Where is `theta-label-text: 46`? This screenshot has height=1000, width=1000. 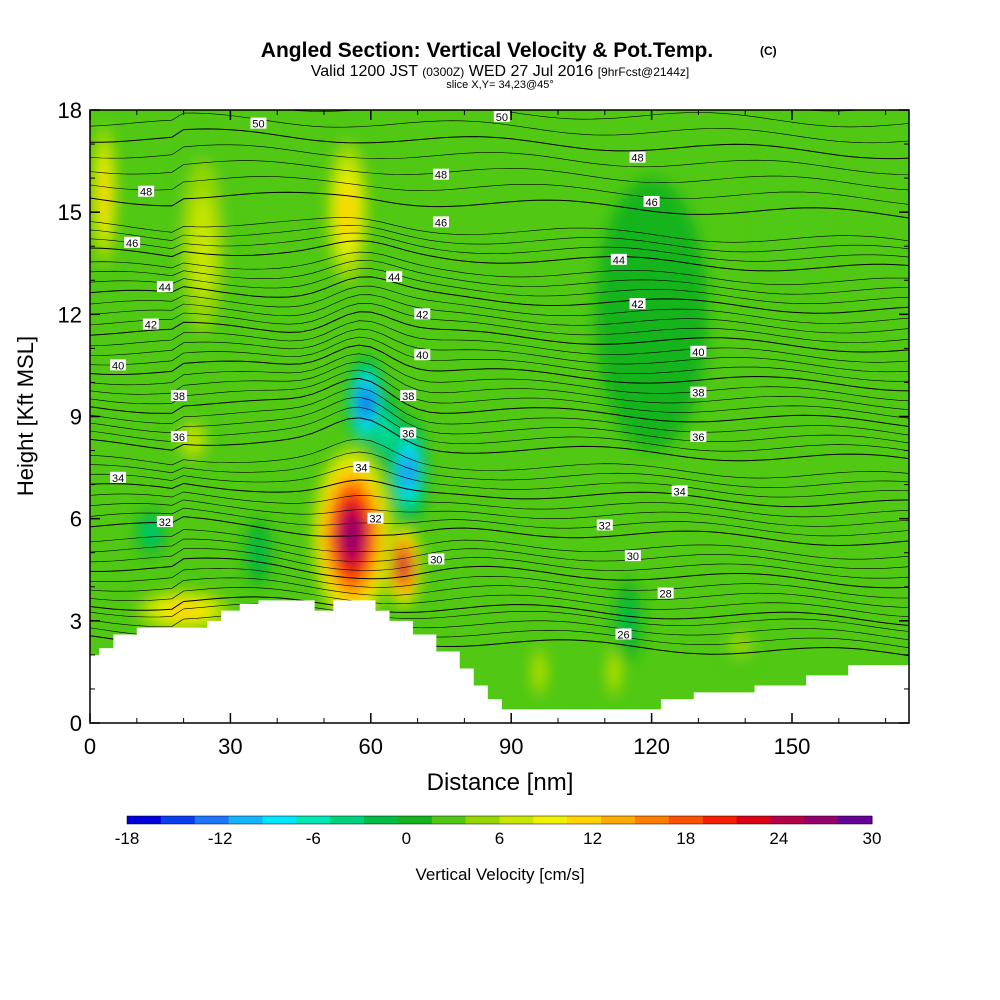
theta-label-text: 46 is located at coordinates (441, 223).